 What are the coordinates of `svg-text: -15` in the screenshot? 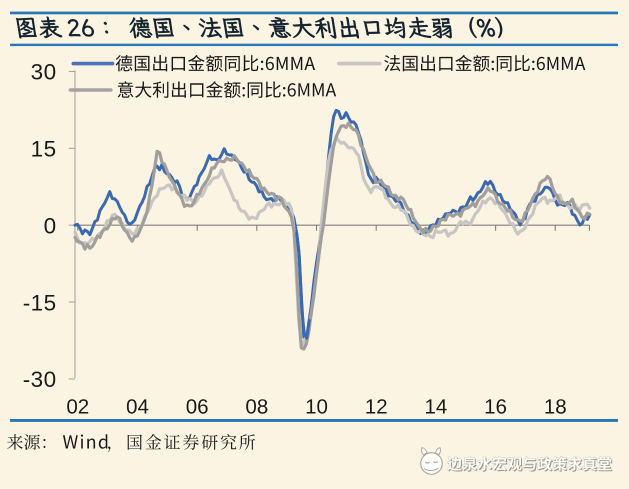 It's located at (40, 302).